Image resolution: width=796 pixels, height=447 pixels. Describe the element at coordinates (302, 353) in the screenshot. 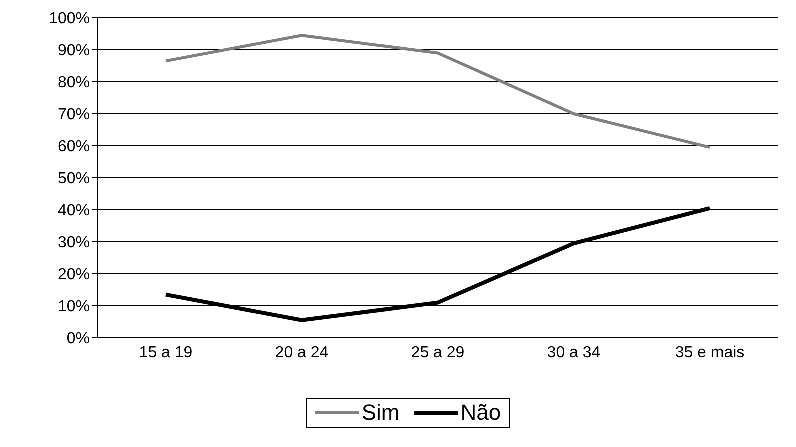

I see `x-tick-label: 20 a 24` at that location.